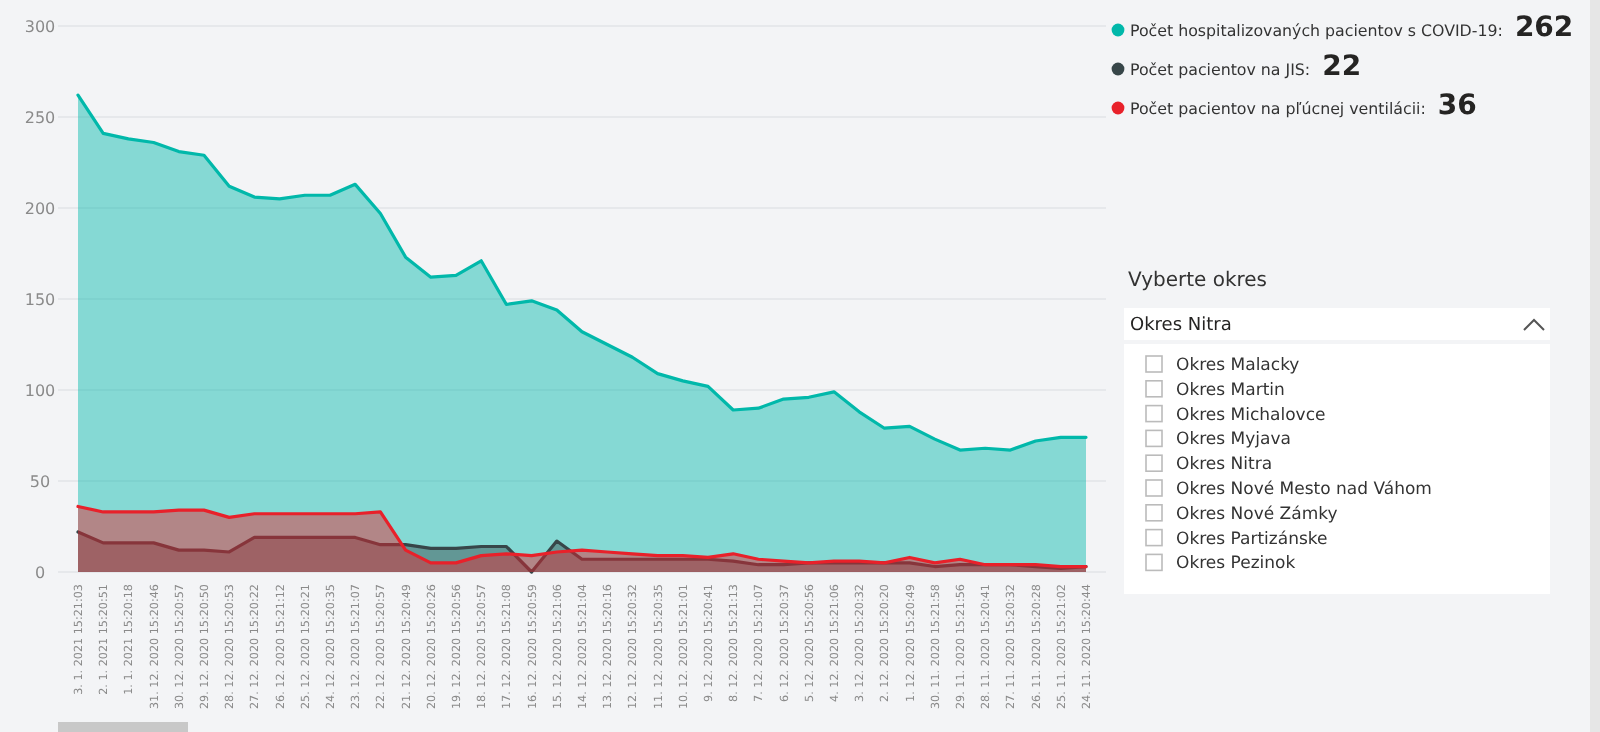 The width and height of the screenshot is (1600, 732). Describe the element at coordinates (1457, 105) in the screenshot. I see `text: 36` at that location.